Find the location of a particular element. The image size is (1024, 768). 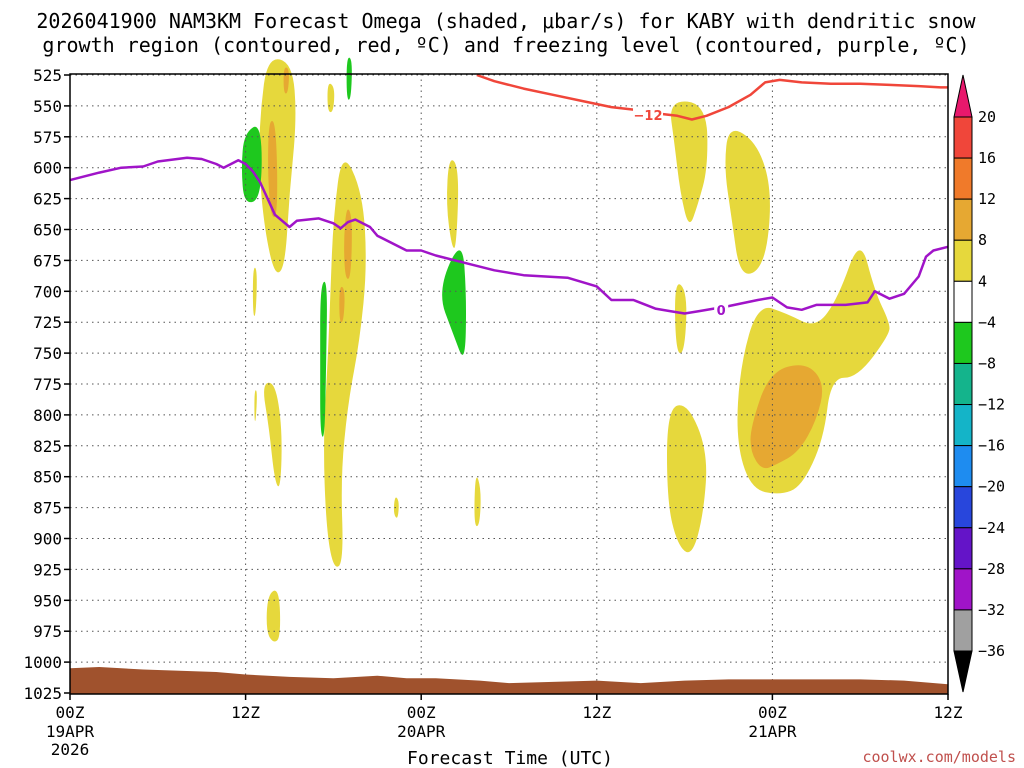

y-tick-label-900: 900 is located at coordinates (47, 539).